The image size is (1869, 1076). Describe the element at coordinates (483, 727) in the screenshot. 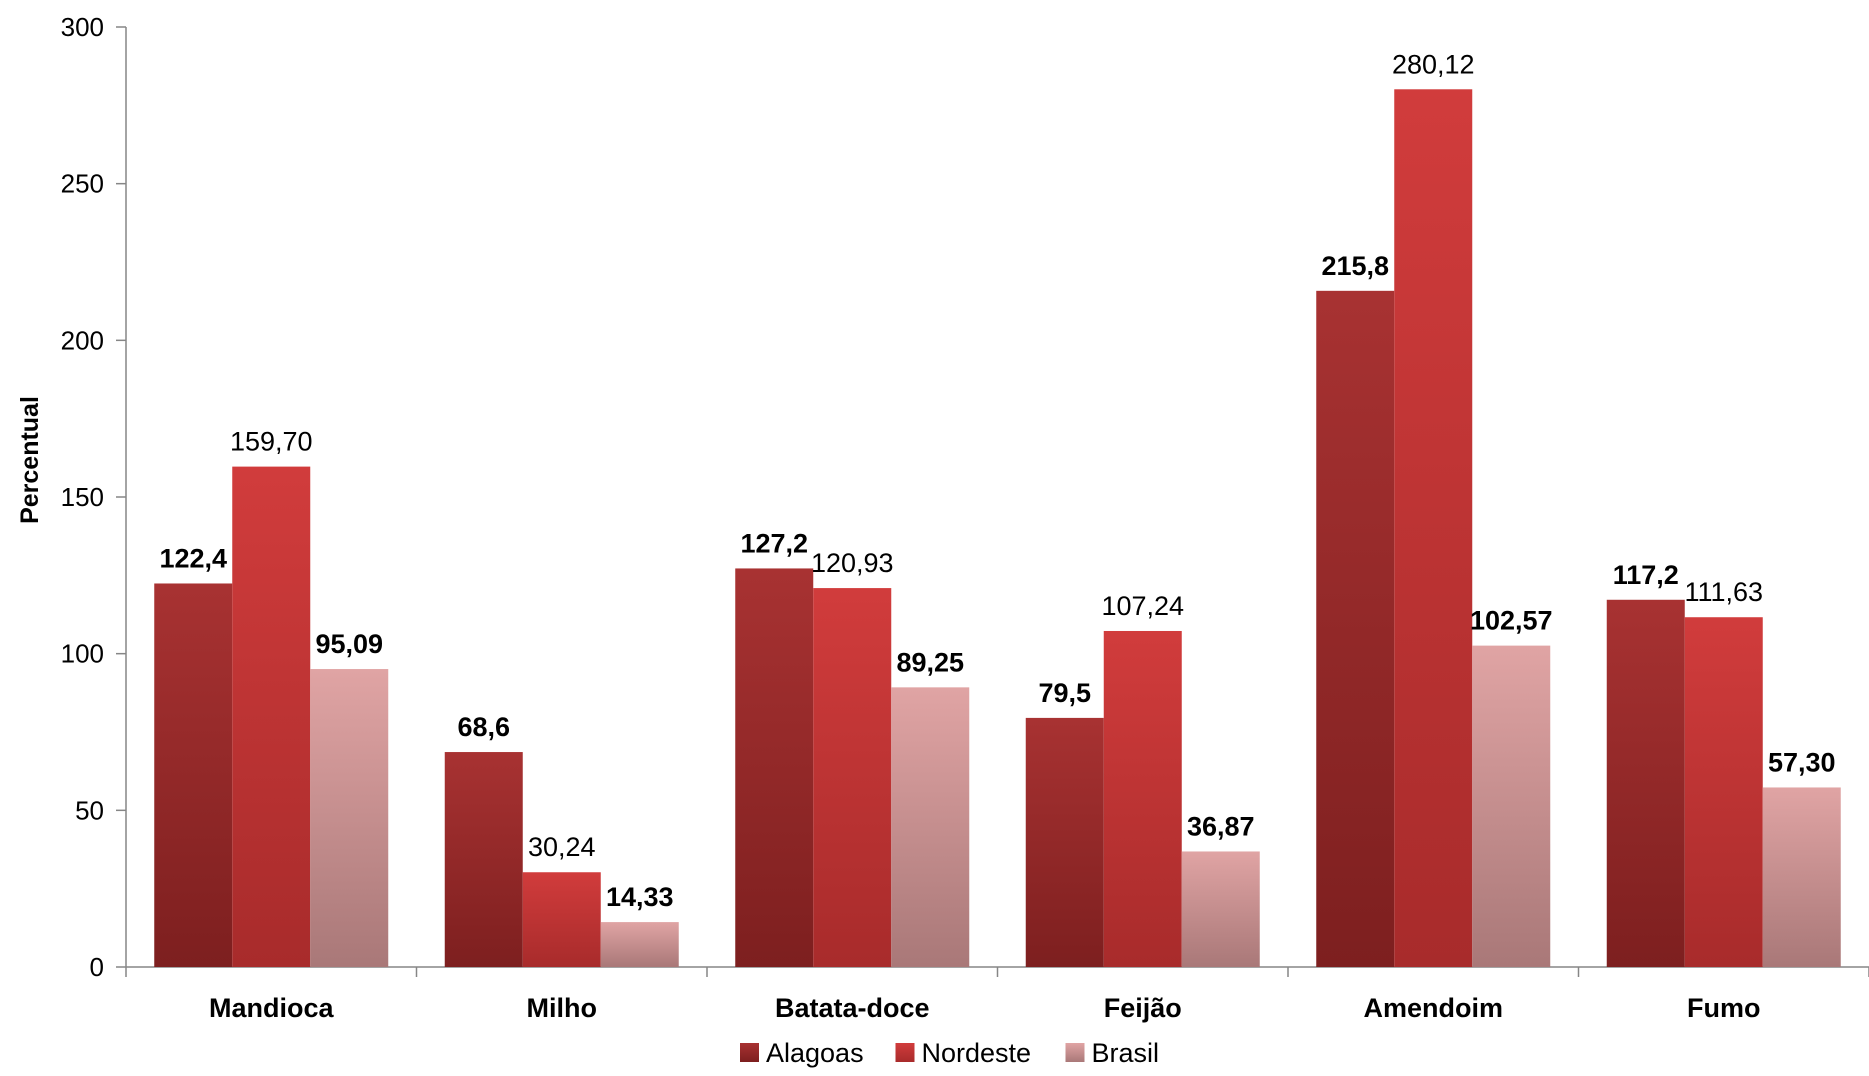

I see `data-label: 68,6` at that location.